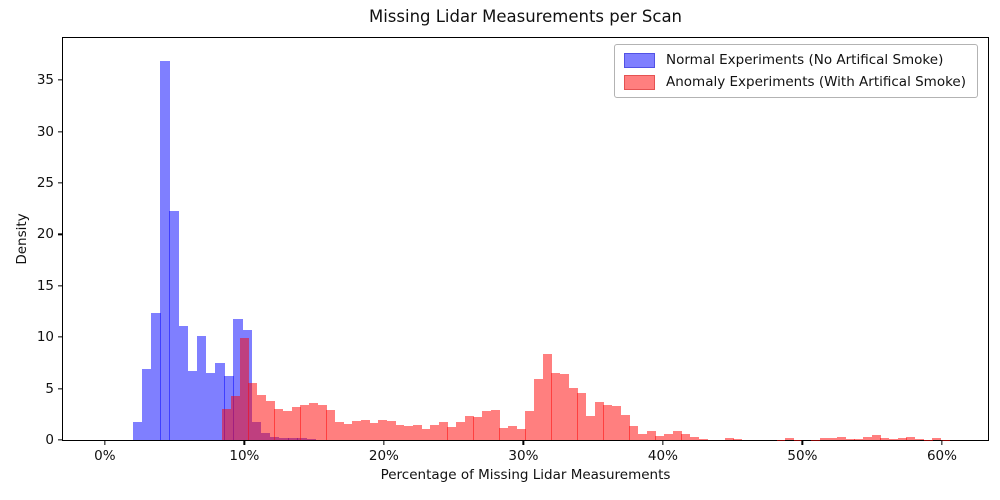 This screenshot has height=500, width=1000. Describe the element at coordinates (45, 234) in the screenshot. I see `y-tick-label: 20` at that location.